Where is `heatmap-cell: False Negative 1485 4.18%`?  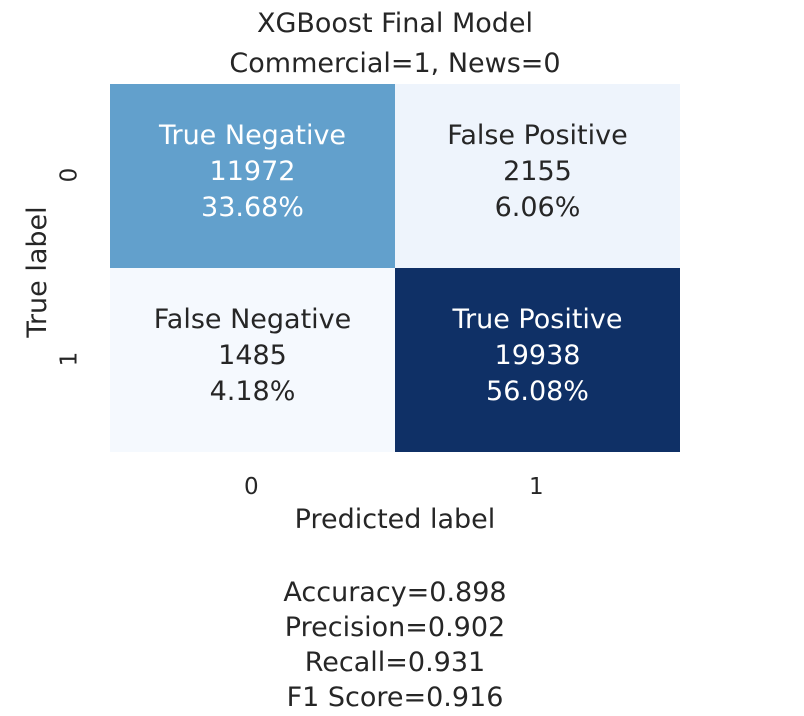
heatmap-cell: False Negative 1485 4.18% is located at coordinates (252, 360).